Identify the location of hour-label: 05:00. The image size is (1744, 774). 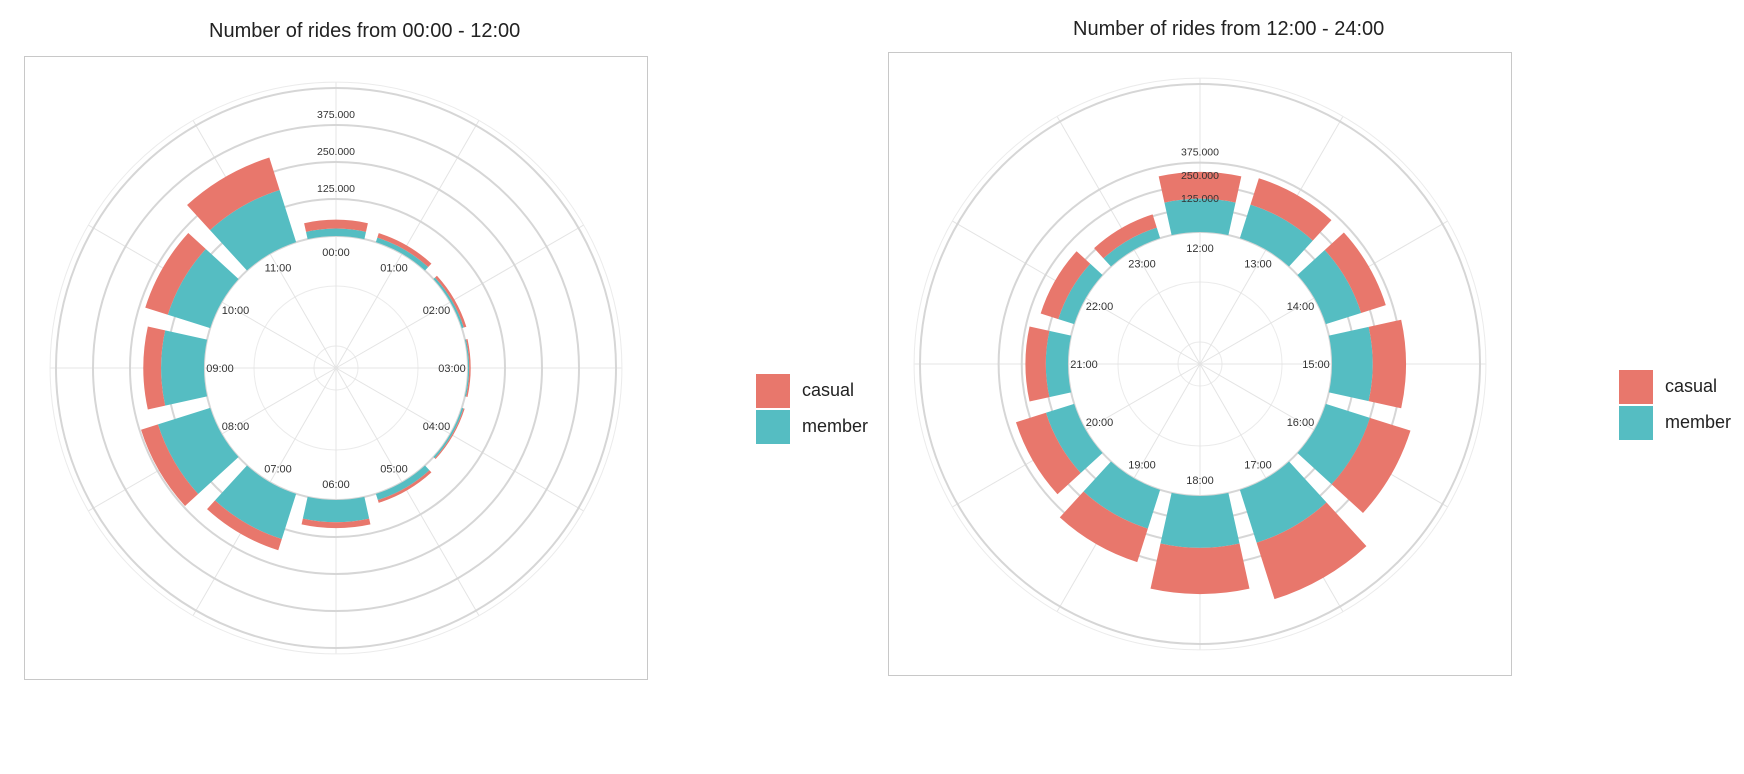
(394, 469).